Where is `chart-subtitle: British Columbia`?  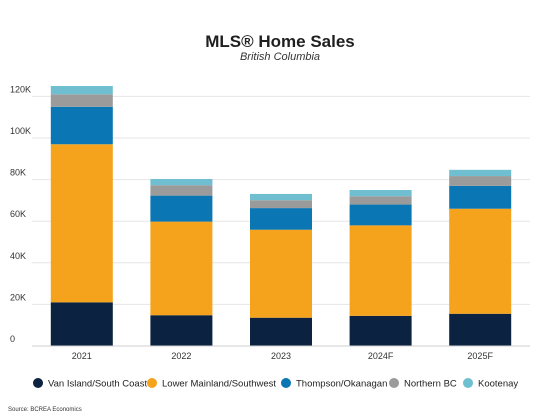 chart-subtitle: British Columbia is located at coordinates (280, 57).